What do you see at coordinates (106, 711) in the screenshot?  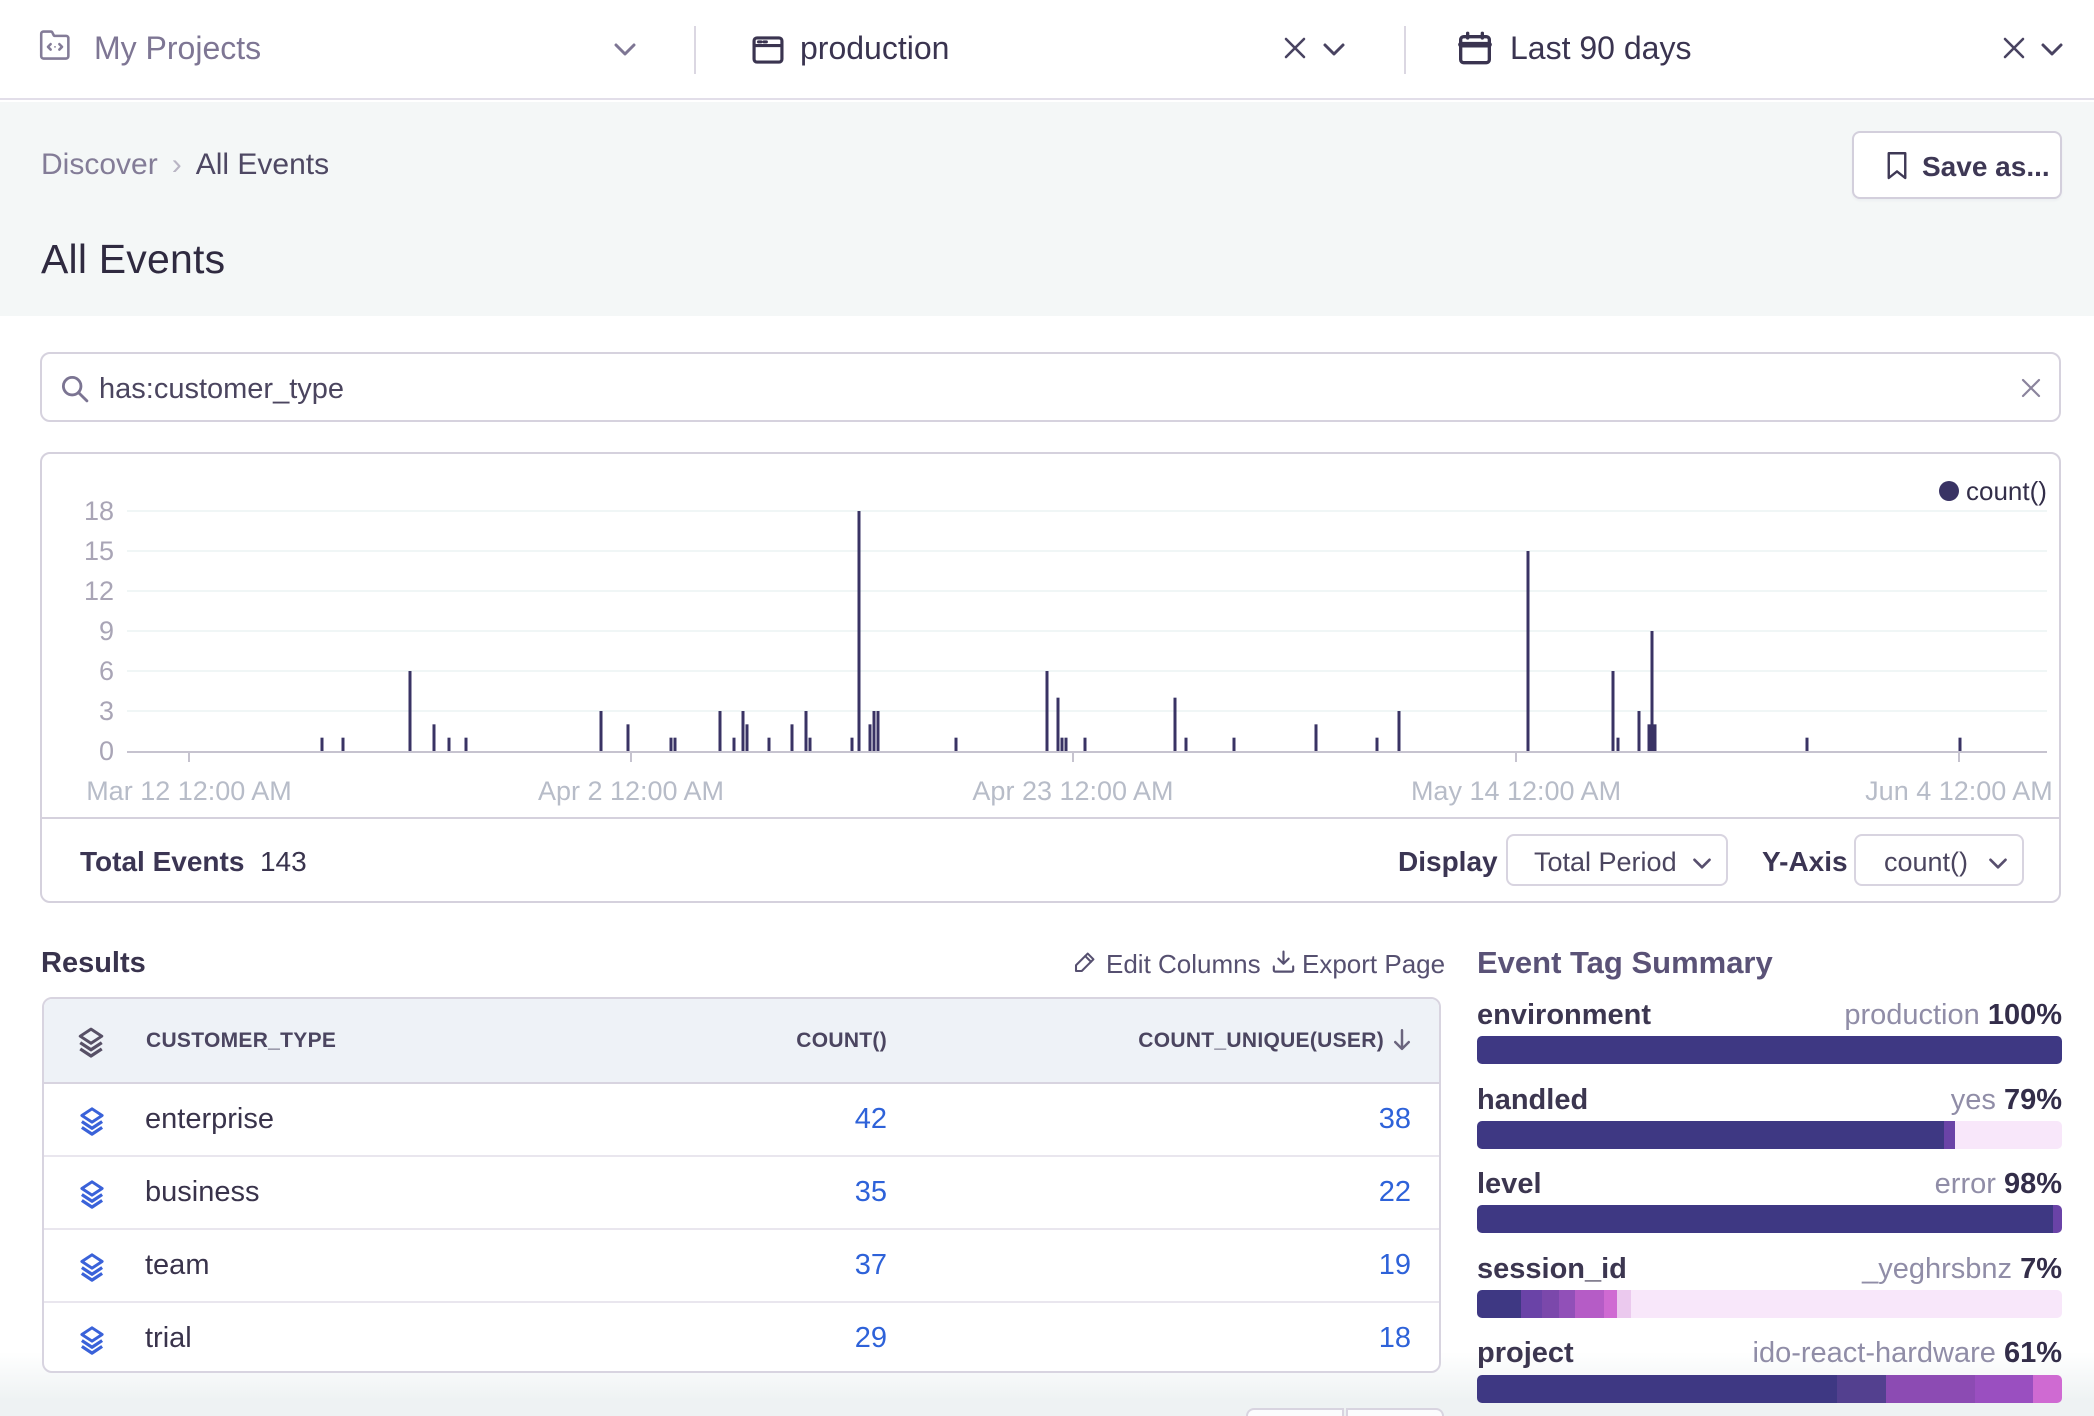 I see `svg-text: 3` at bounding box center [106, 711].